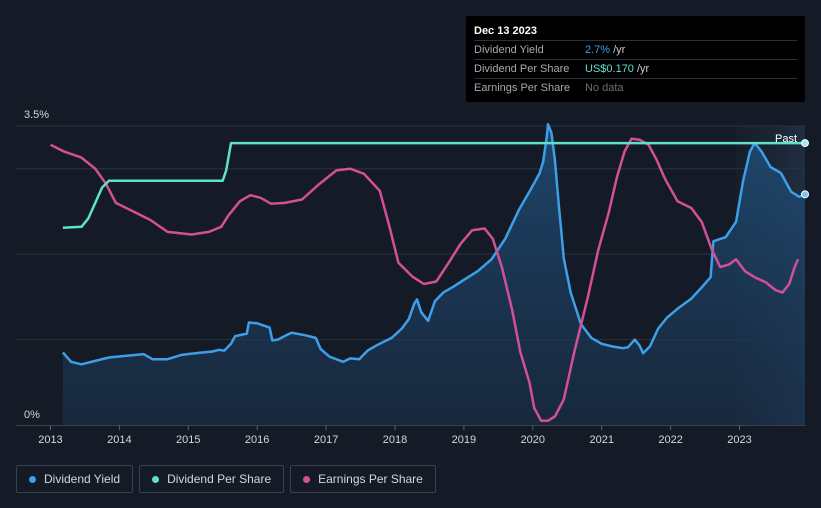  I want to click on x-tick-label: 2017, so click(326, 440).